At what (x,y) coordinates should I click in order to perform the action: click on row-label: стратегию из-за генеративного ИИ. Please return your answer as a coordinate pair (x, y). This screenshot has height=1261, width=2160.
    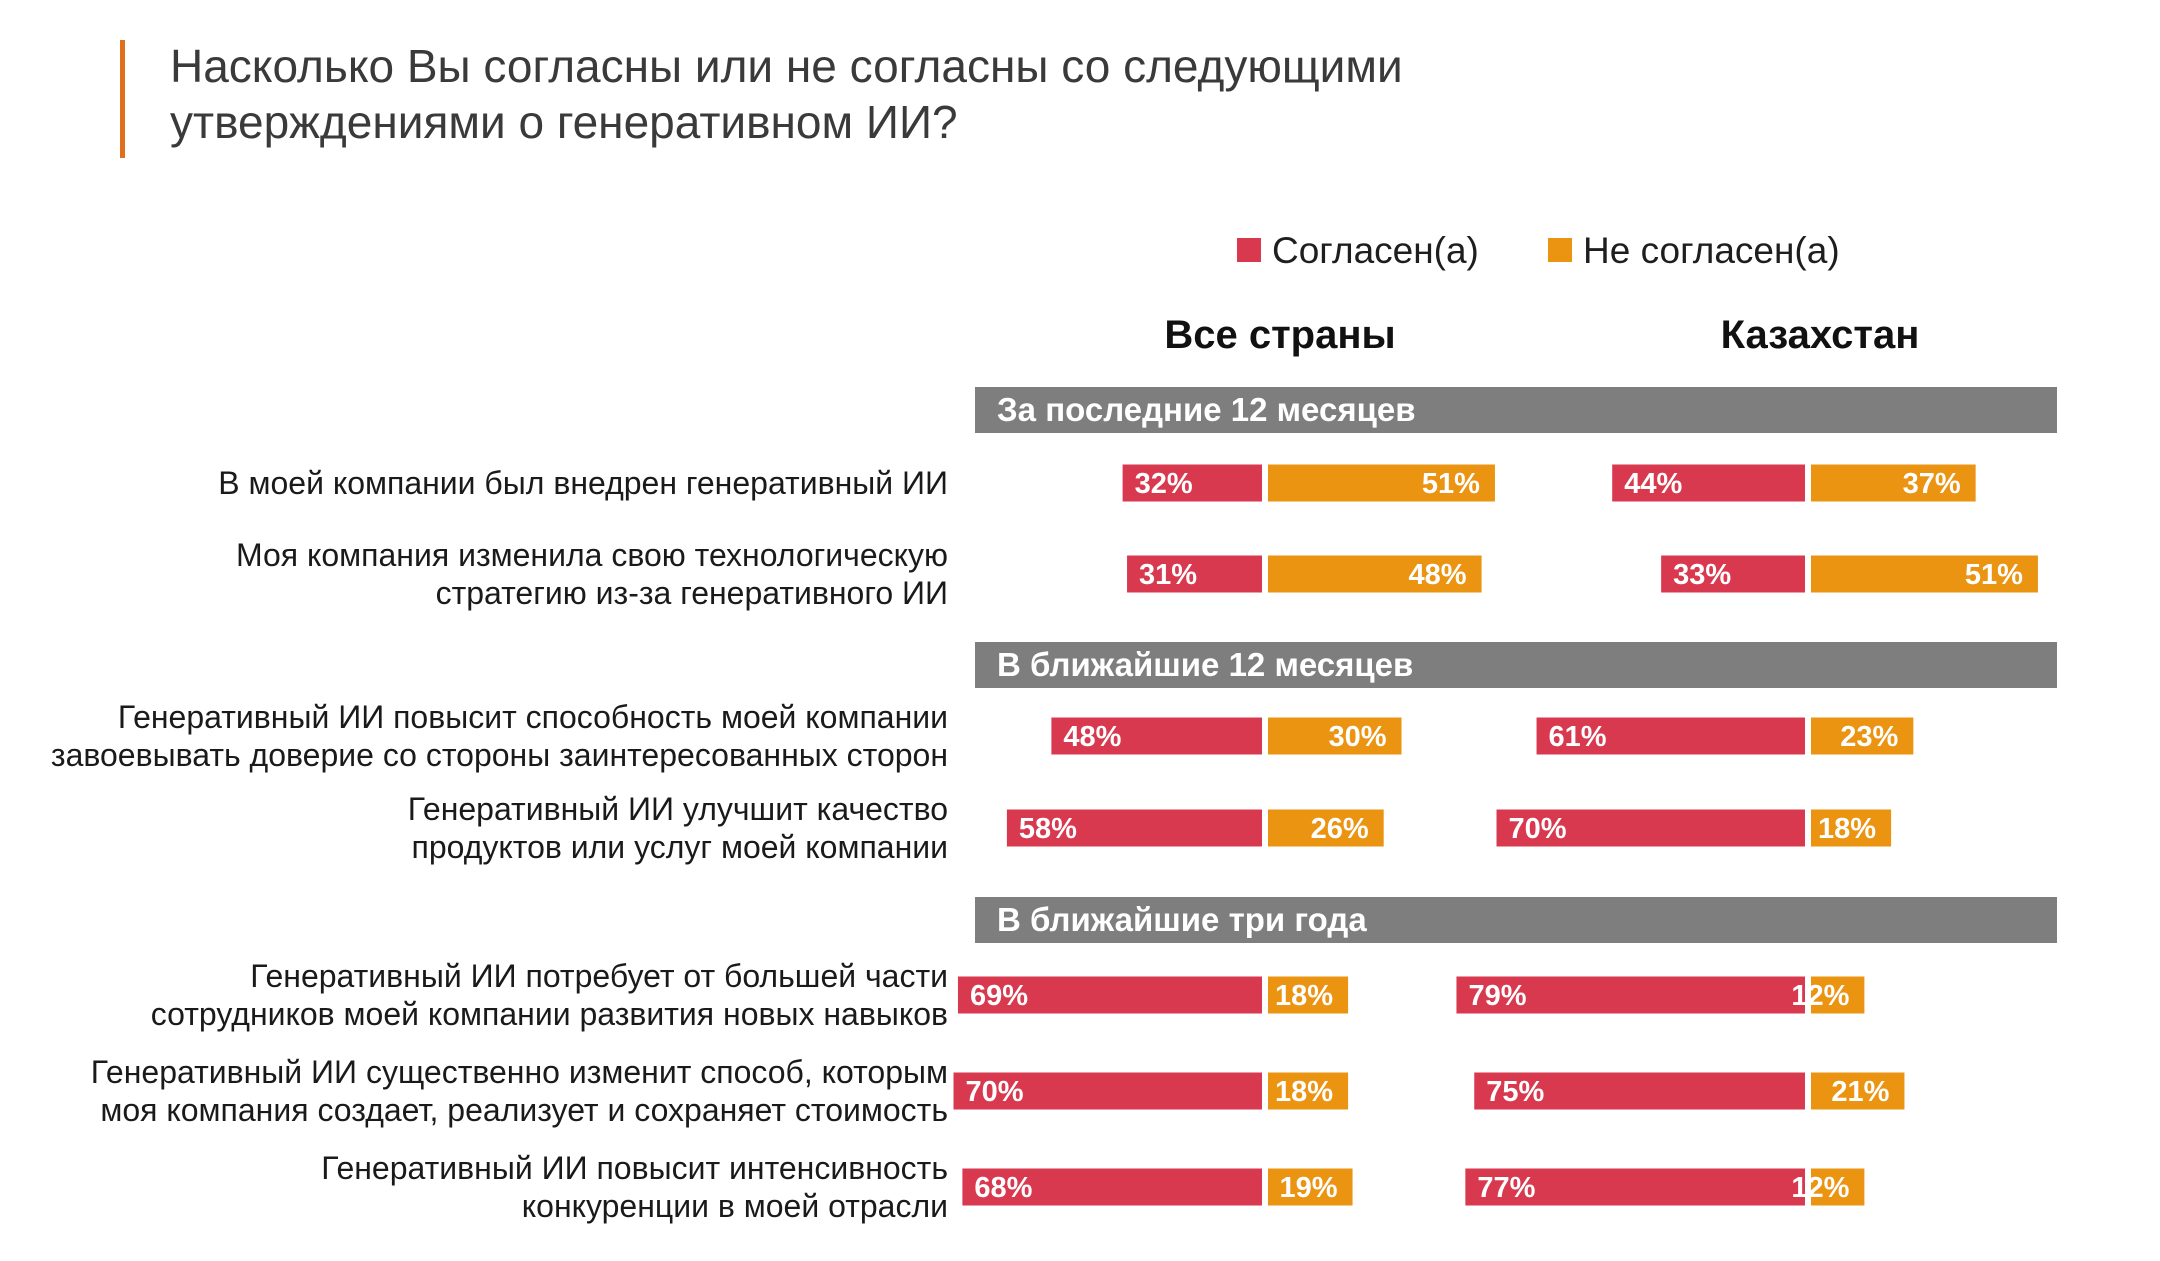
    Looking at the image, I should click on (692, 593).